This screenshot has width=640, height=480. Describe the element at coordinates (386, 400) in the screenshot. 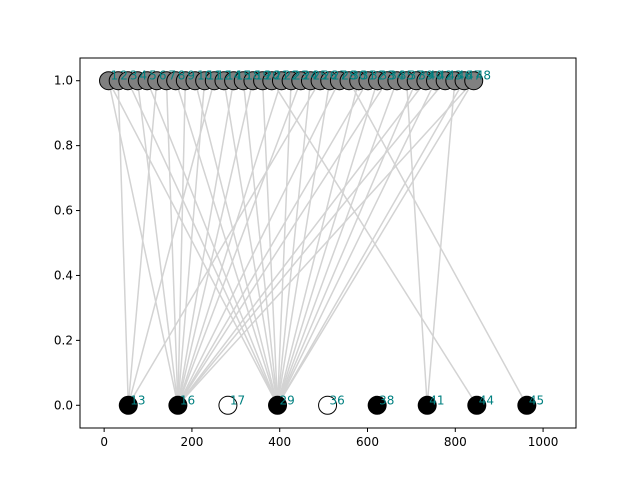

I see `node-label-38: 38` at that location.